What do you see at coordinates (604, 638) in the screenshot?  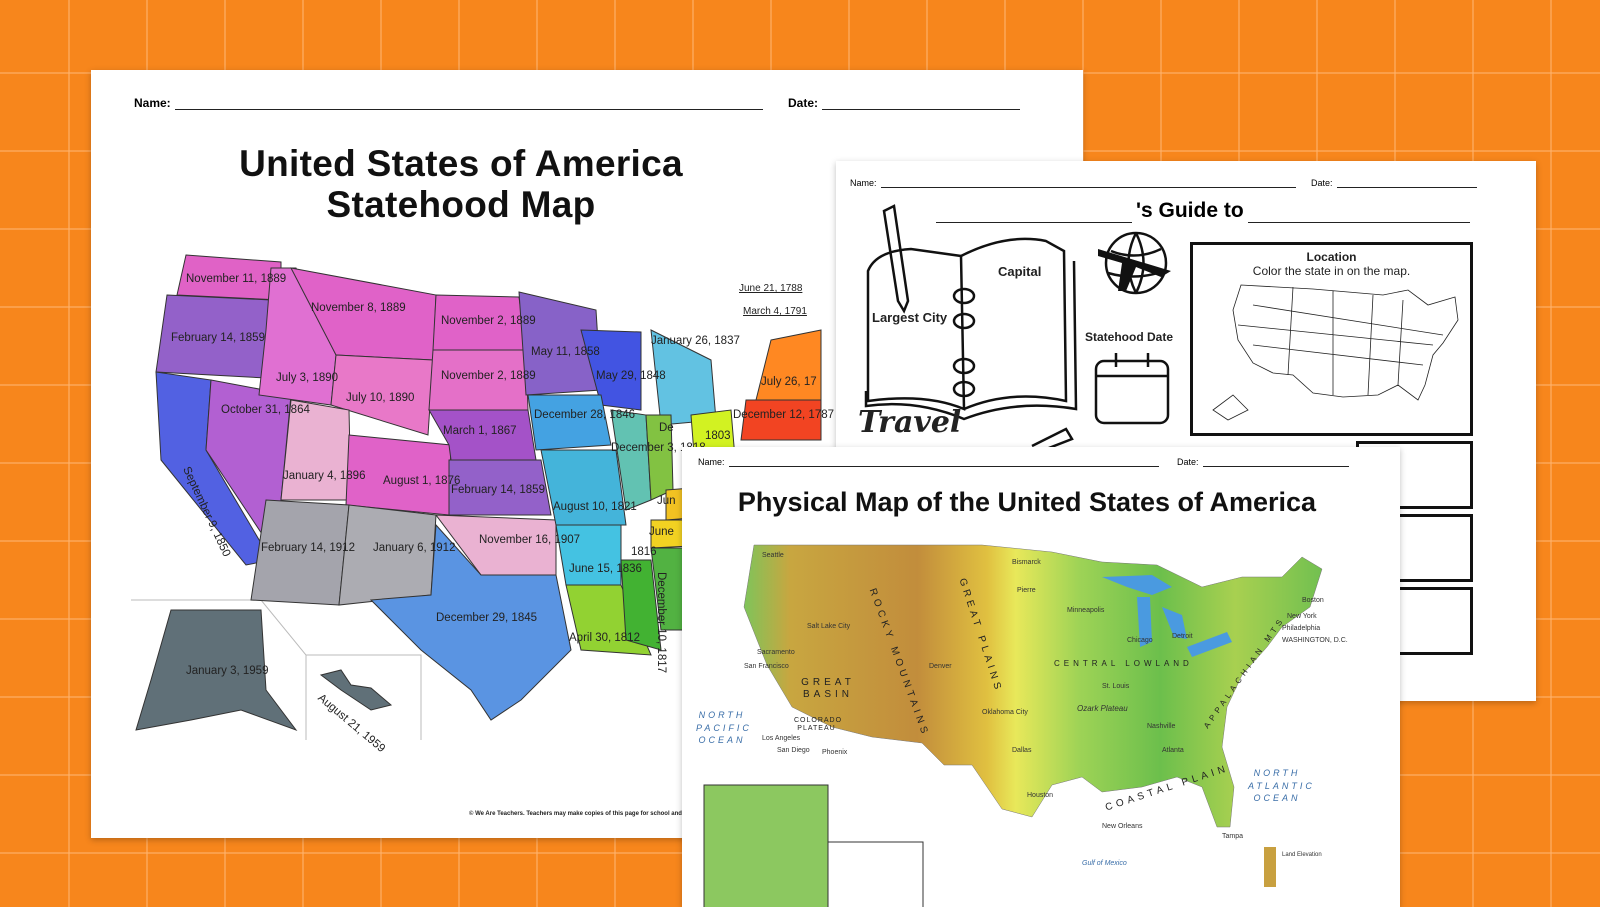 I see `statehood-date-label: April 30, 1812` at bounding box center [604, 638].